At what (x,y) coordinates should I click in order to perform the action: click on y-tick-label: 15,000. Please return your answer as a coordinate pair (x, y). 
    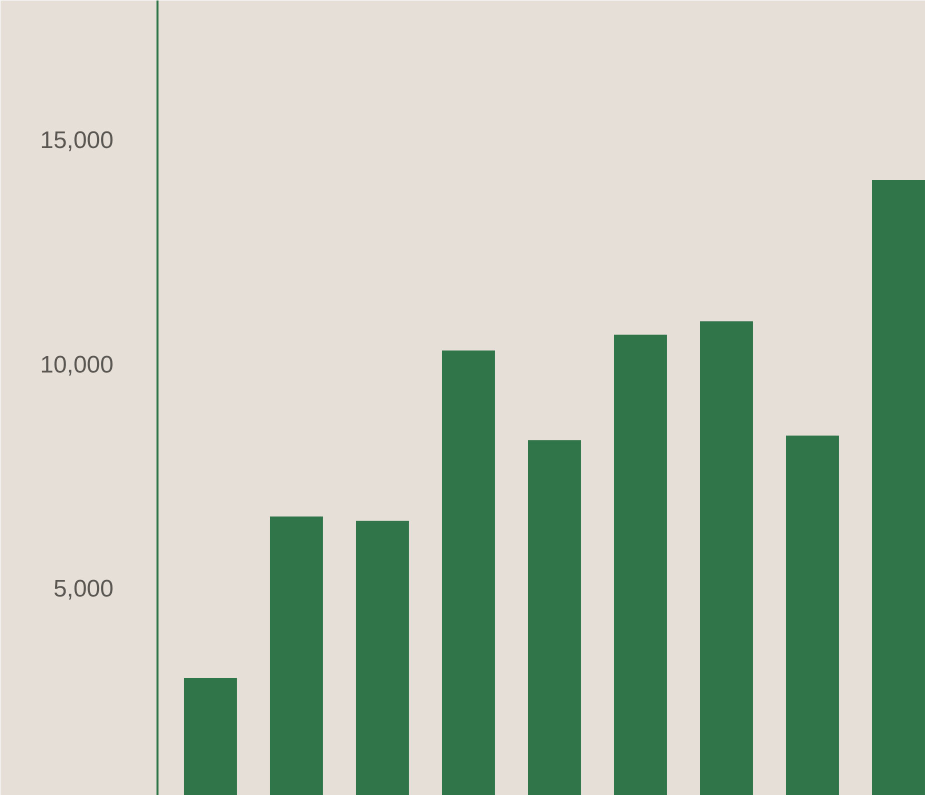
    Looking at the image, I should click on (77, 140).